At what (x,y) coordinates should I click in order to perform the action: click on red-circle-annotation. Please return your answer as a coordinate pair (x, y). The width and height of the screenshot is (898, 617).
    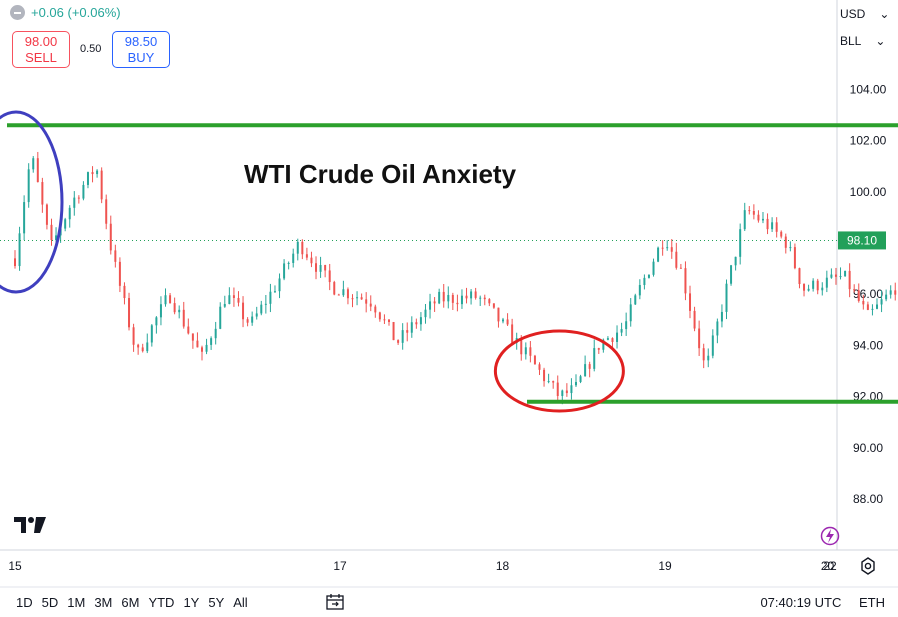
    Looking at the image, I should click on (559, 371).